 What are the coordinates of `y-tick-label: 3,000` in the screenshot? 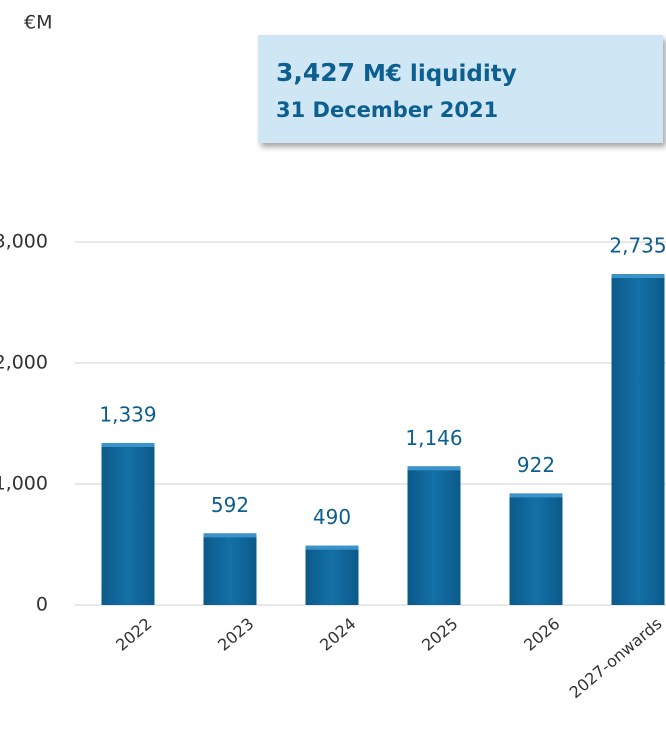 It's located at (24, 242).